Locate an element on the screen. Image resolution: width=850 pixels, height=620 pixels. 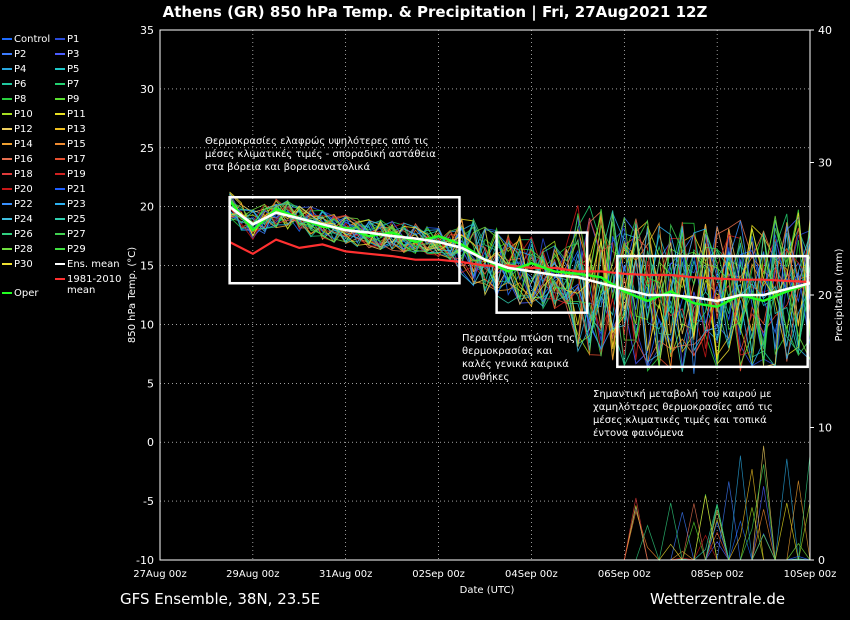
legend-label: P26 is located at coordinates (23, 234).